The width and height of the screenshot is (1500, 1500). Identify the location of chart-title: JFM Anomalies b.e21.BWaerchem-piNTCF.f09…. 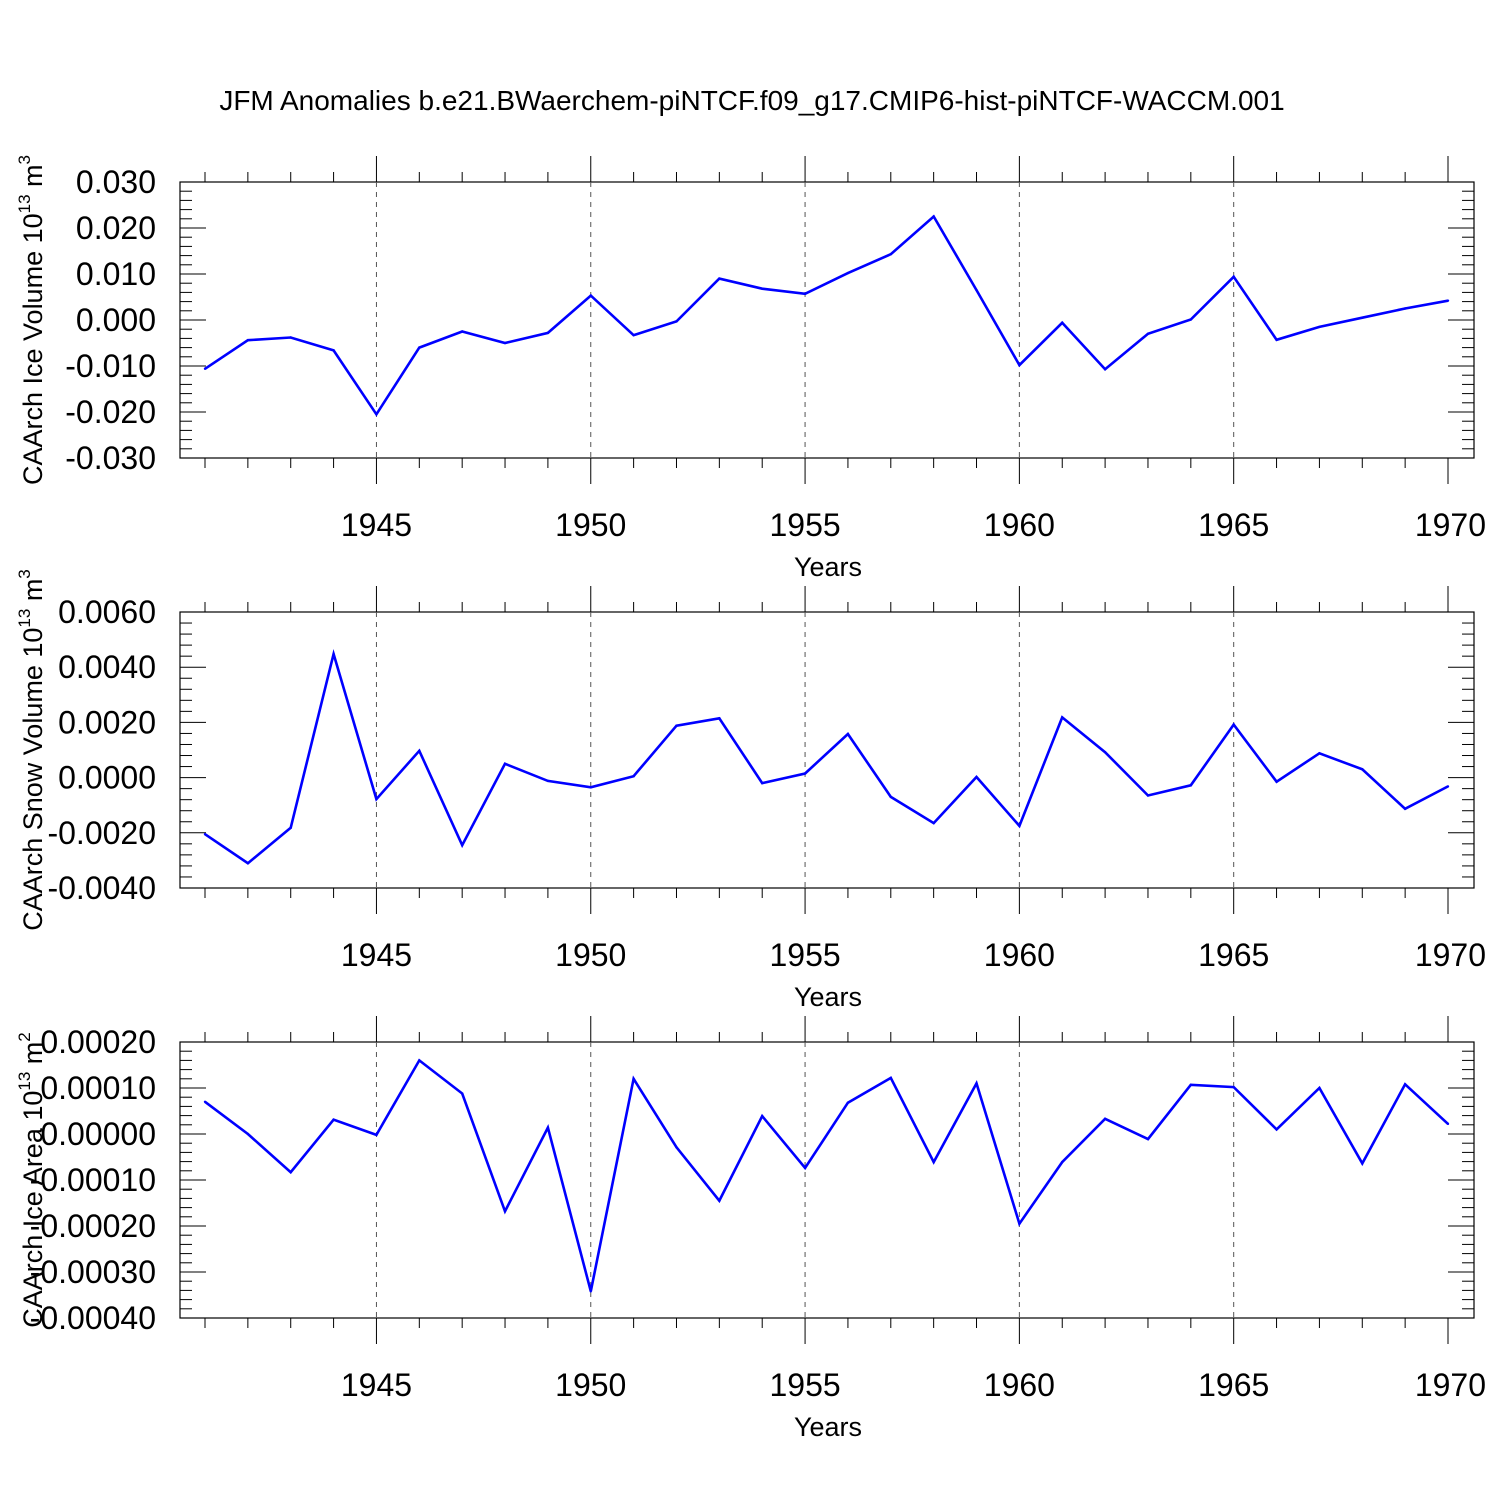
(751, 100).